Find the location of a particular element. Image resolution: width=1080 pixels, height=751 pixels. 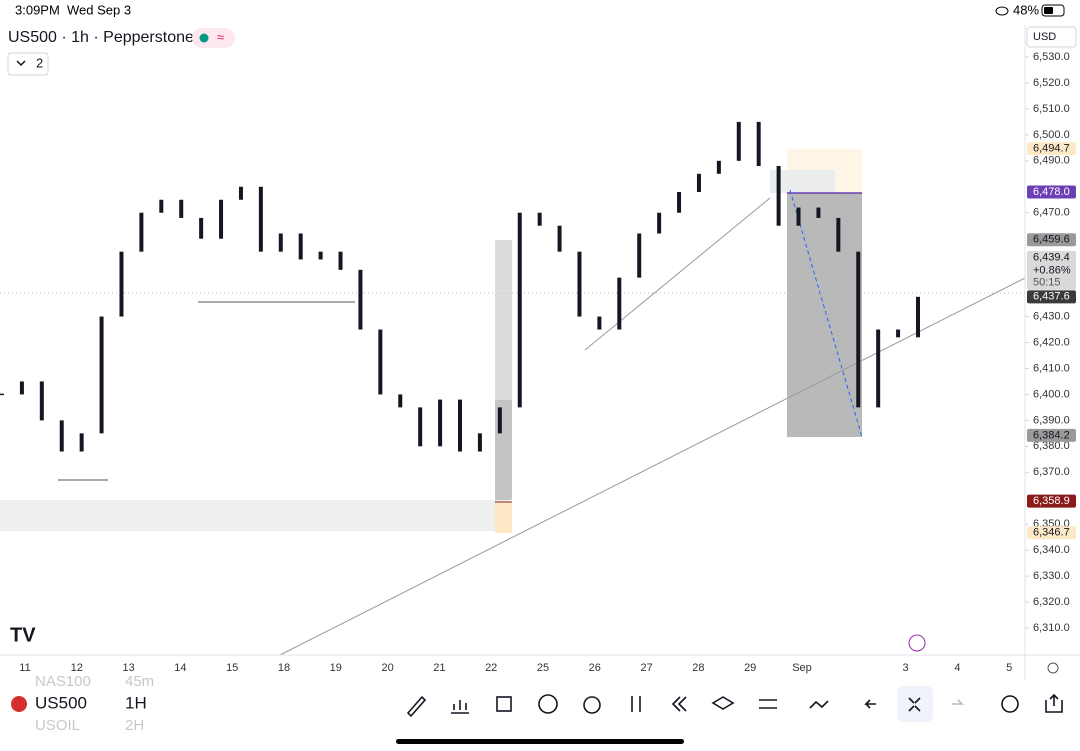

y-tick-label: 6,420.0 is located at coordinates (1051, 342).